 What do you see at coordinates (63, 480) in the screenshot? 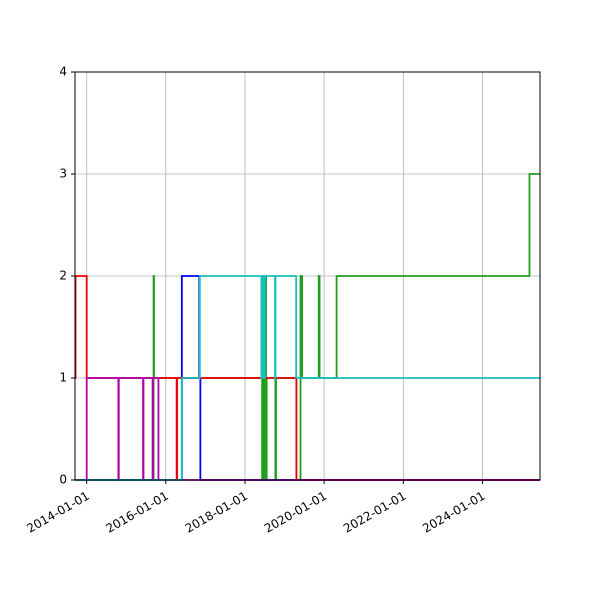
I see `y-tick-label: 0` at bounding box center [63, 480].